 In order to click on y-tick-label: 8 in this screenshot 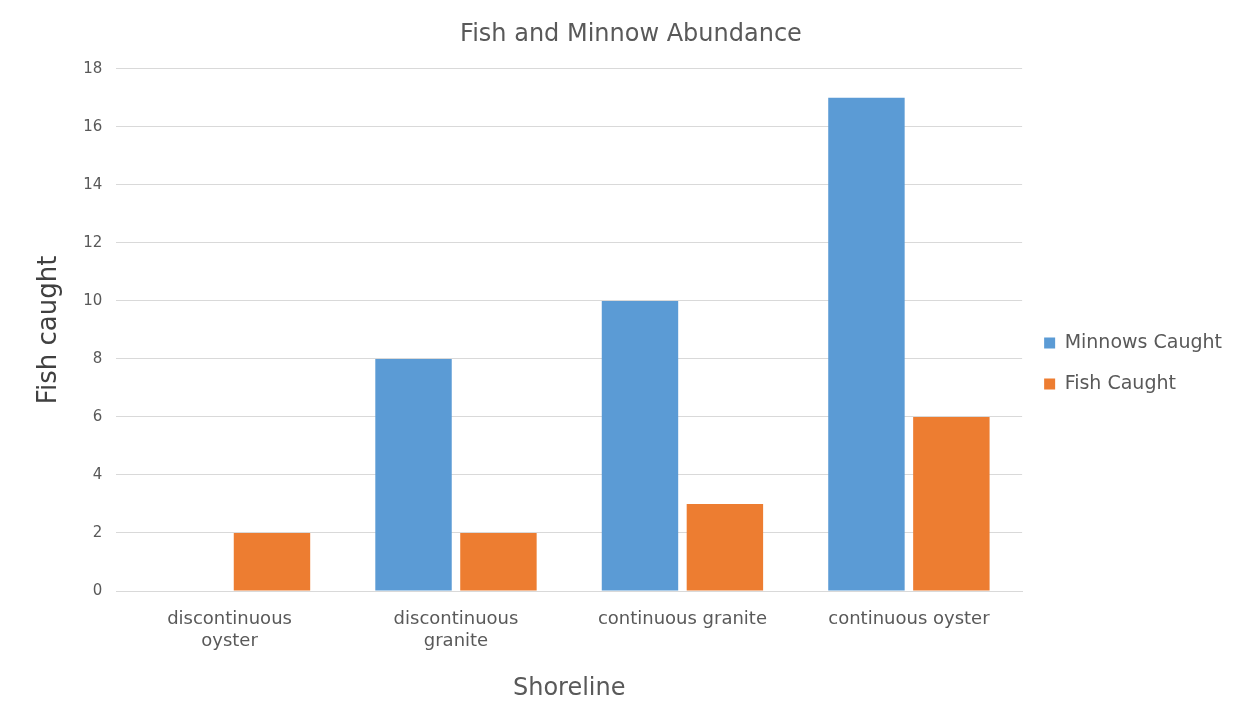, I will do `click(97, 357)`.